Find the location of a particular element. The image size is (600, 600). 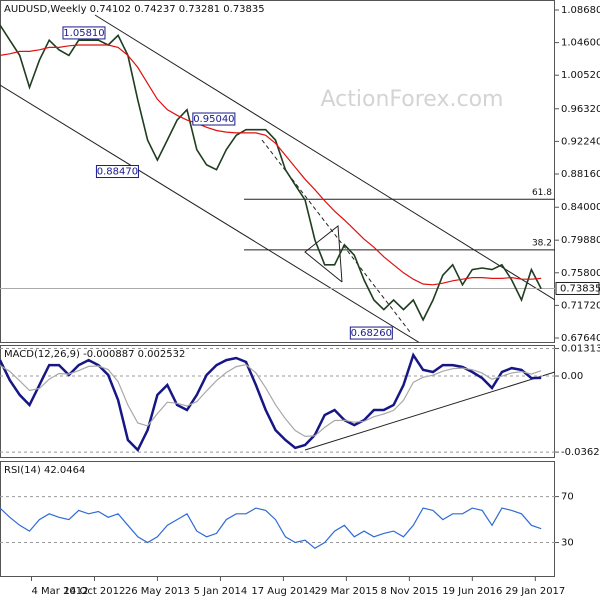

price-label: 0.95040 is located at coordinates (213, 119).